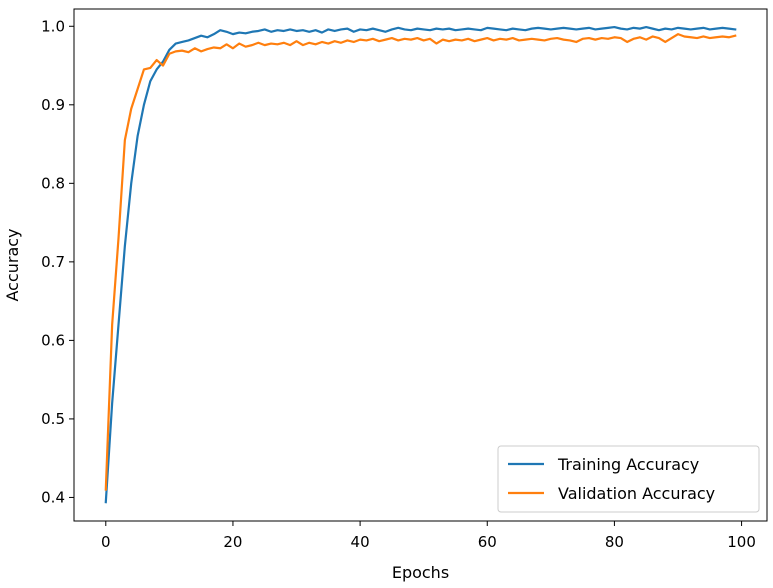  I want to click on y-axis-label: Accuracy, so click(12, 264).